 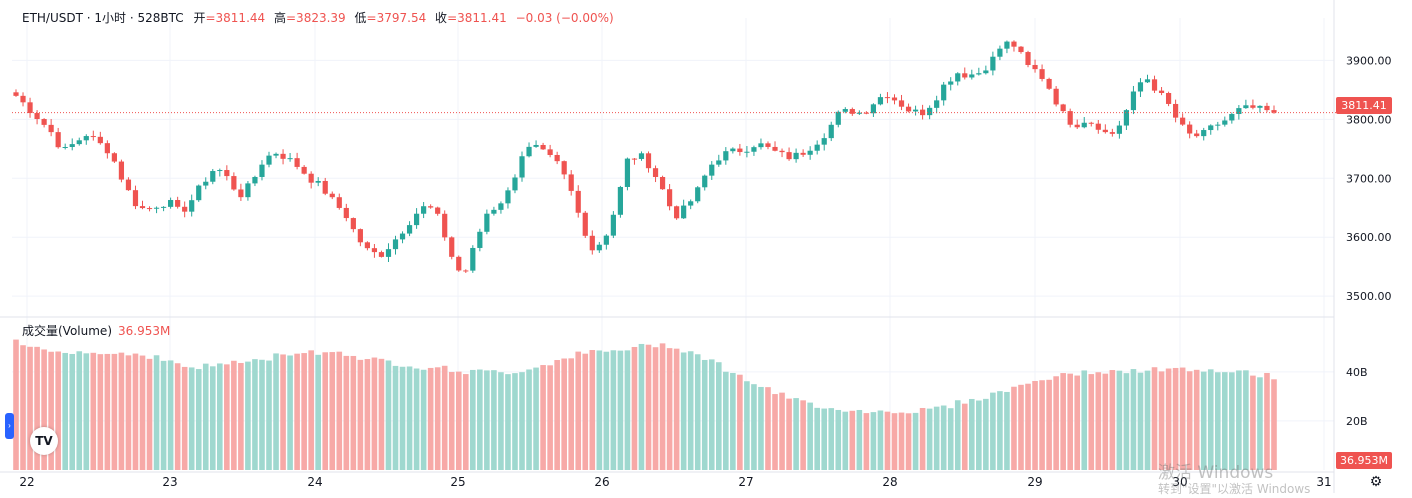 What do you see at coordinates (144, 331) in the screenshot?
I see `volume-value: 36.953M` at bounding box center [144, 331].